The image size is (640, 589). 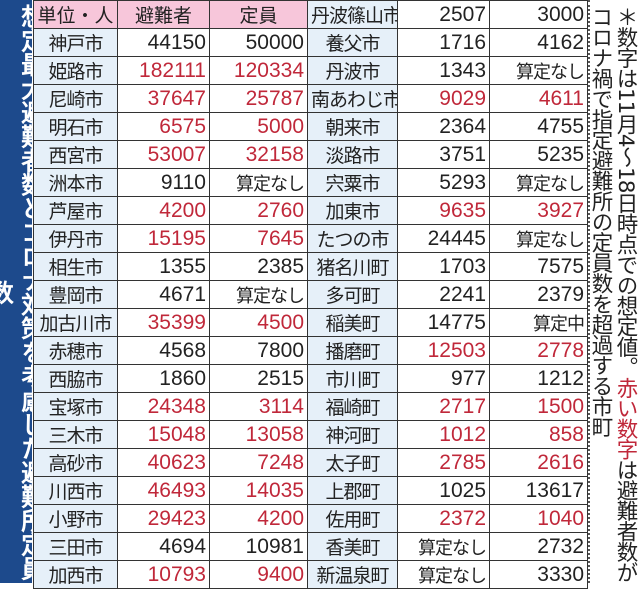 What do you see at coordinates (75, 350) in the screenshot?
I see `municipality-name: 赤穂市` at bounding box center [75, 350].